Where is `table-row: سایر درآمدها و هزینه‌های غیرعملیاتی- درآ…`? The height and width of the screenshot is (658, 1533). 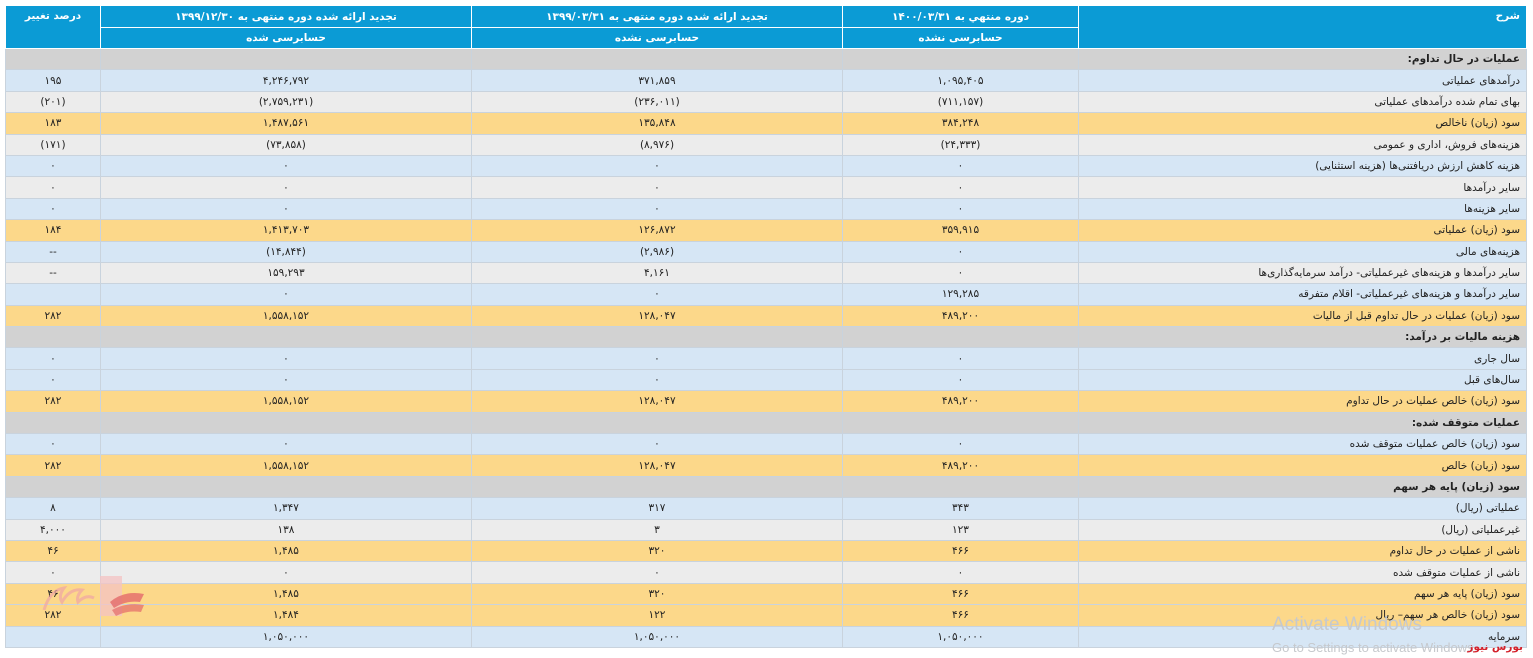
table-row: سایر درآمدها و هزینه‌های غیرعملیاتی- درآ… is located at coordinates (766, 273).